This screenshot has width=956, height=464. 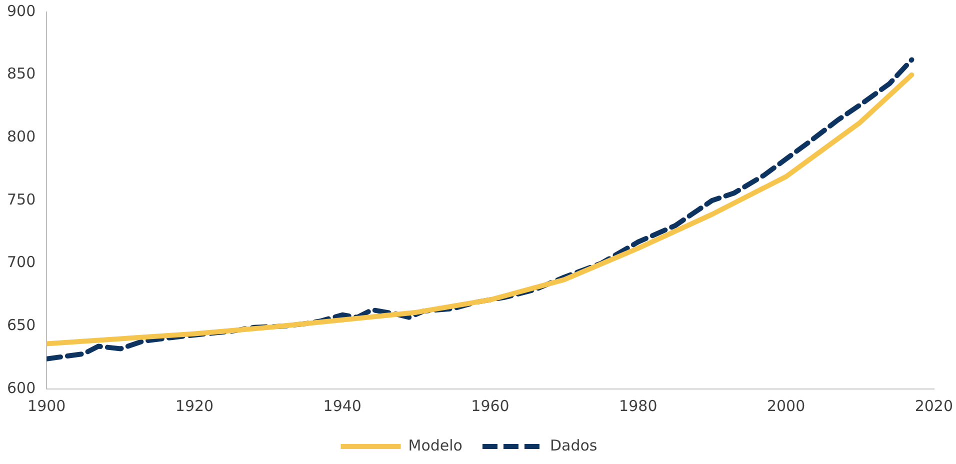 I want to click on y-tick-label: 700, so click(x=21, y=262).